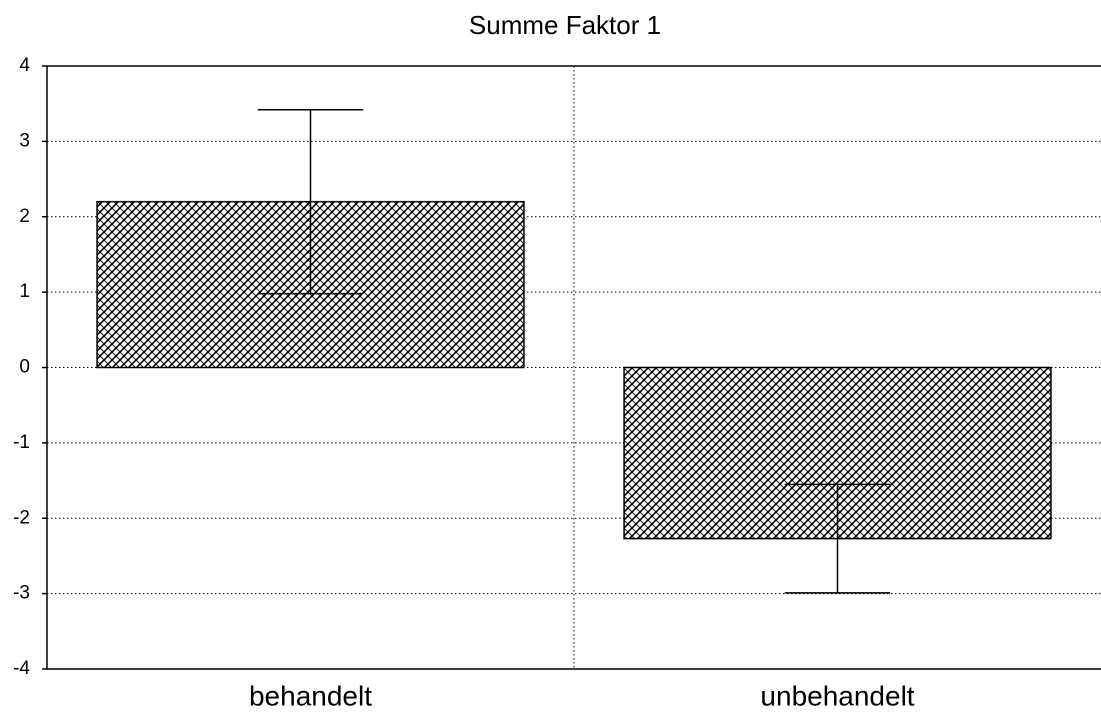 This screenshot has height=720, width=1101. What do you see at coordinates (21, 442) in the screenshot?
I see `y-tick-label: -1` at bounding box center [21, 442].